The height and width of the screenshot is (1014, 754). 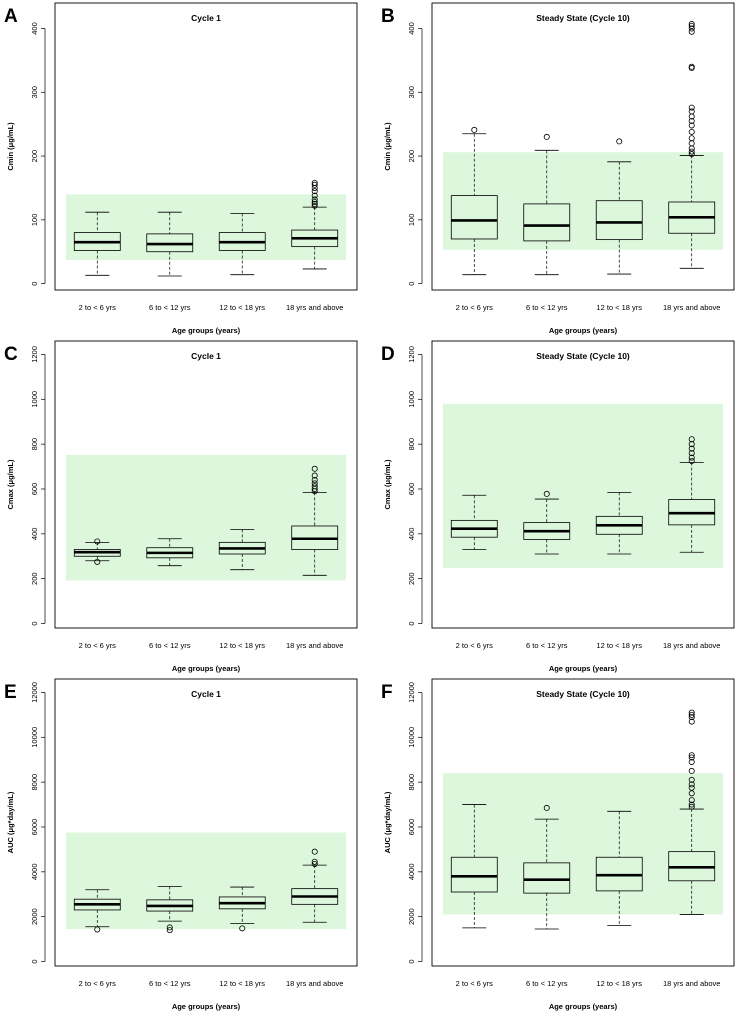 What do you see at coordinates (411, 92) in the screenshot?
I see `y-tick-label: 300` at bounding box center [411, 92].